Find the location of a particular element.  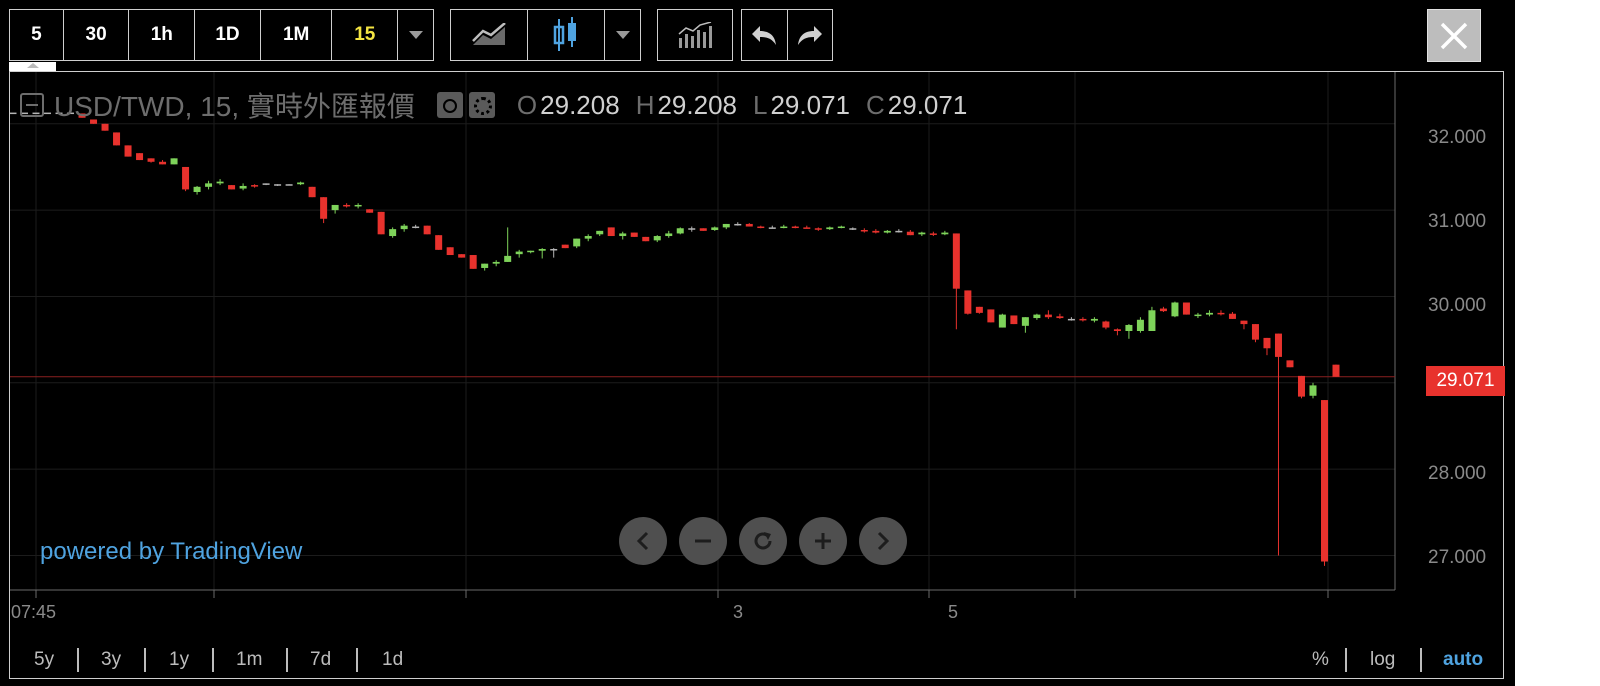

price-tick: 27.000 is located at coordinates (1457, 557).